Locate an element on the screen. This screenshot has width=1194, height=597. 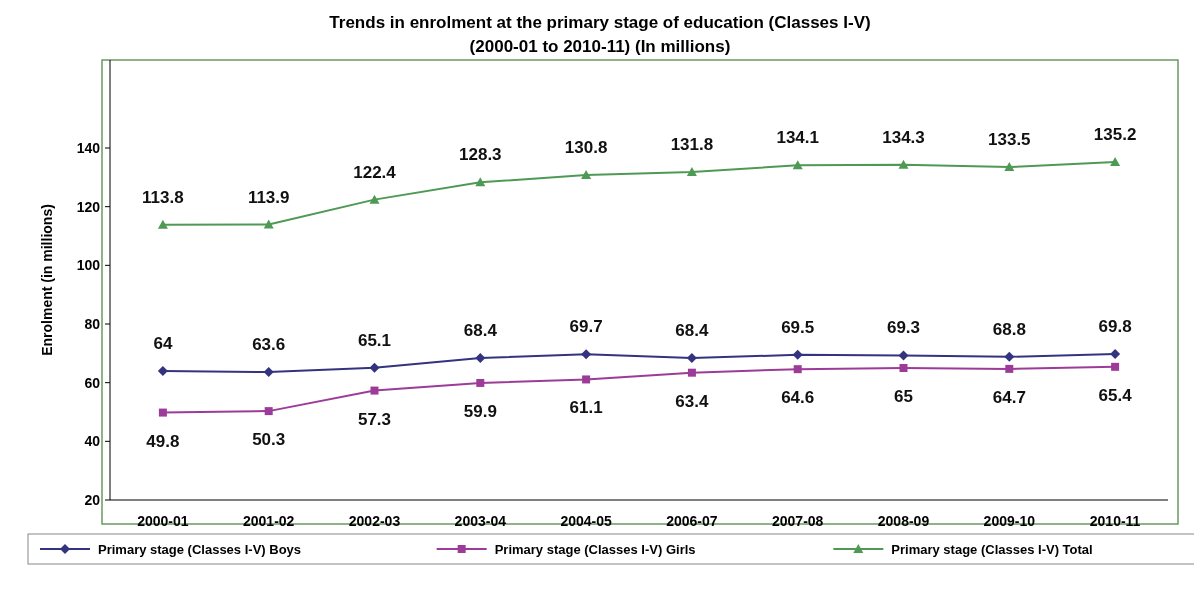
data-label: 113.9 is located at coordinates (268, 197).